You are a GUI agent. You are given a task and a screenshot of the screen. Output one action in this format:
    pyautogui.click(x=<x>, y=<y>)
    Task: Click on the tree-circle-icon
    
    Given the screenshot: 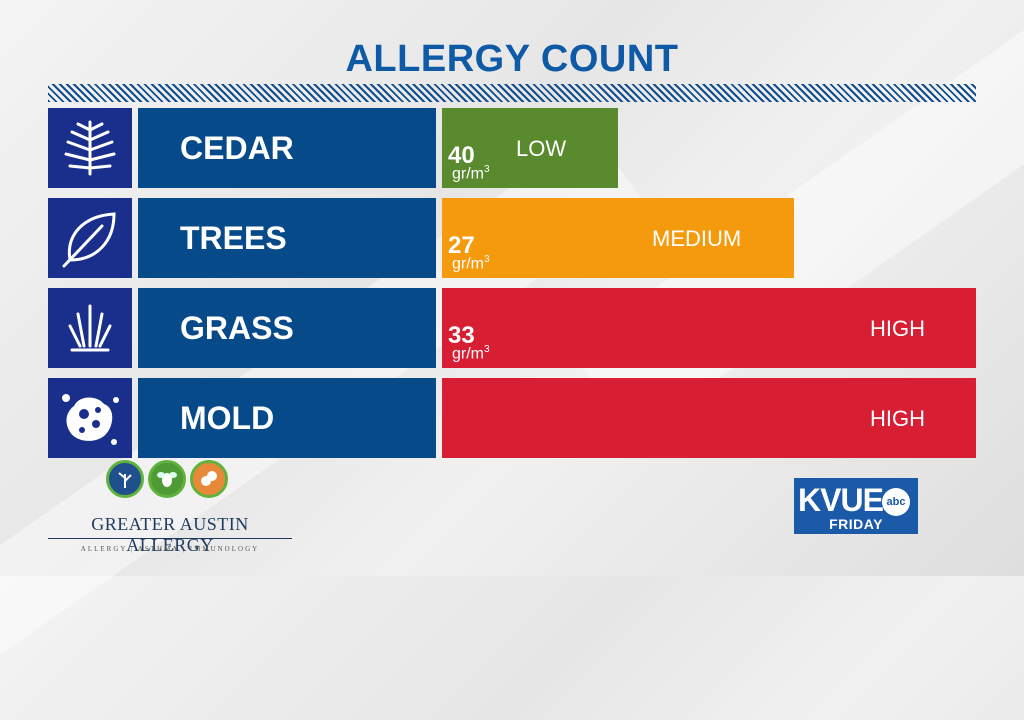 What is the action you would take?
    pyautogui.click(x=125, y=479)
    